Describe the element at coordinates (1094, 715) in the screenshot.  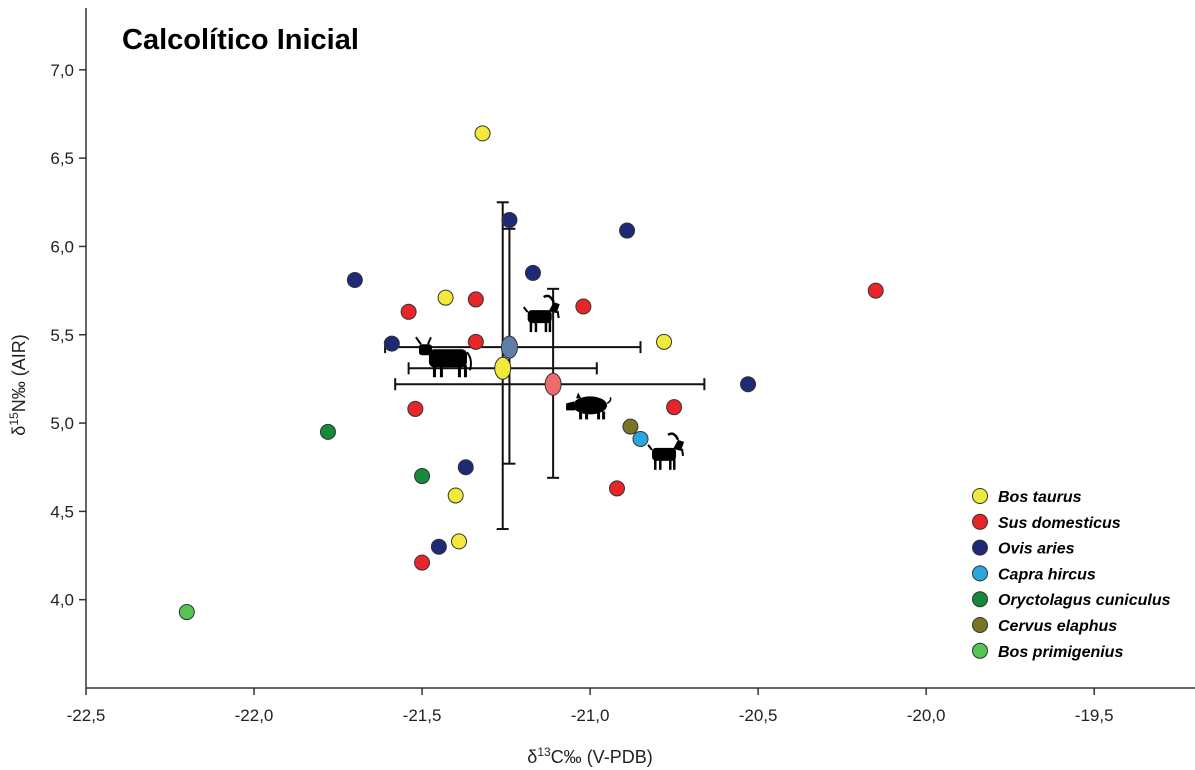
I see `x-tick-label: -19,5` at that location.